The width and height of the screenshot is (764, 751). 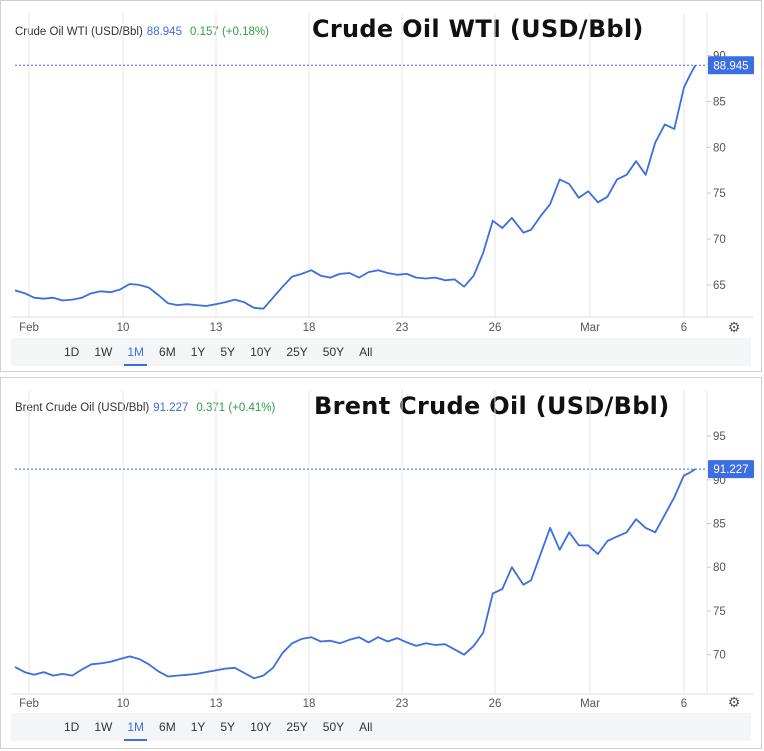 I want to click on y-tick-label: 95, so click(x=719, y=437).